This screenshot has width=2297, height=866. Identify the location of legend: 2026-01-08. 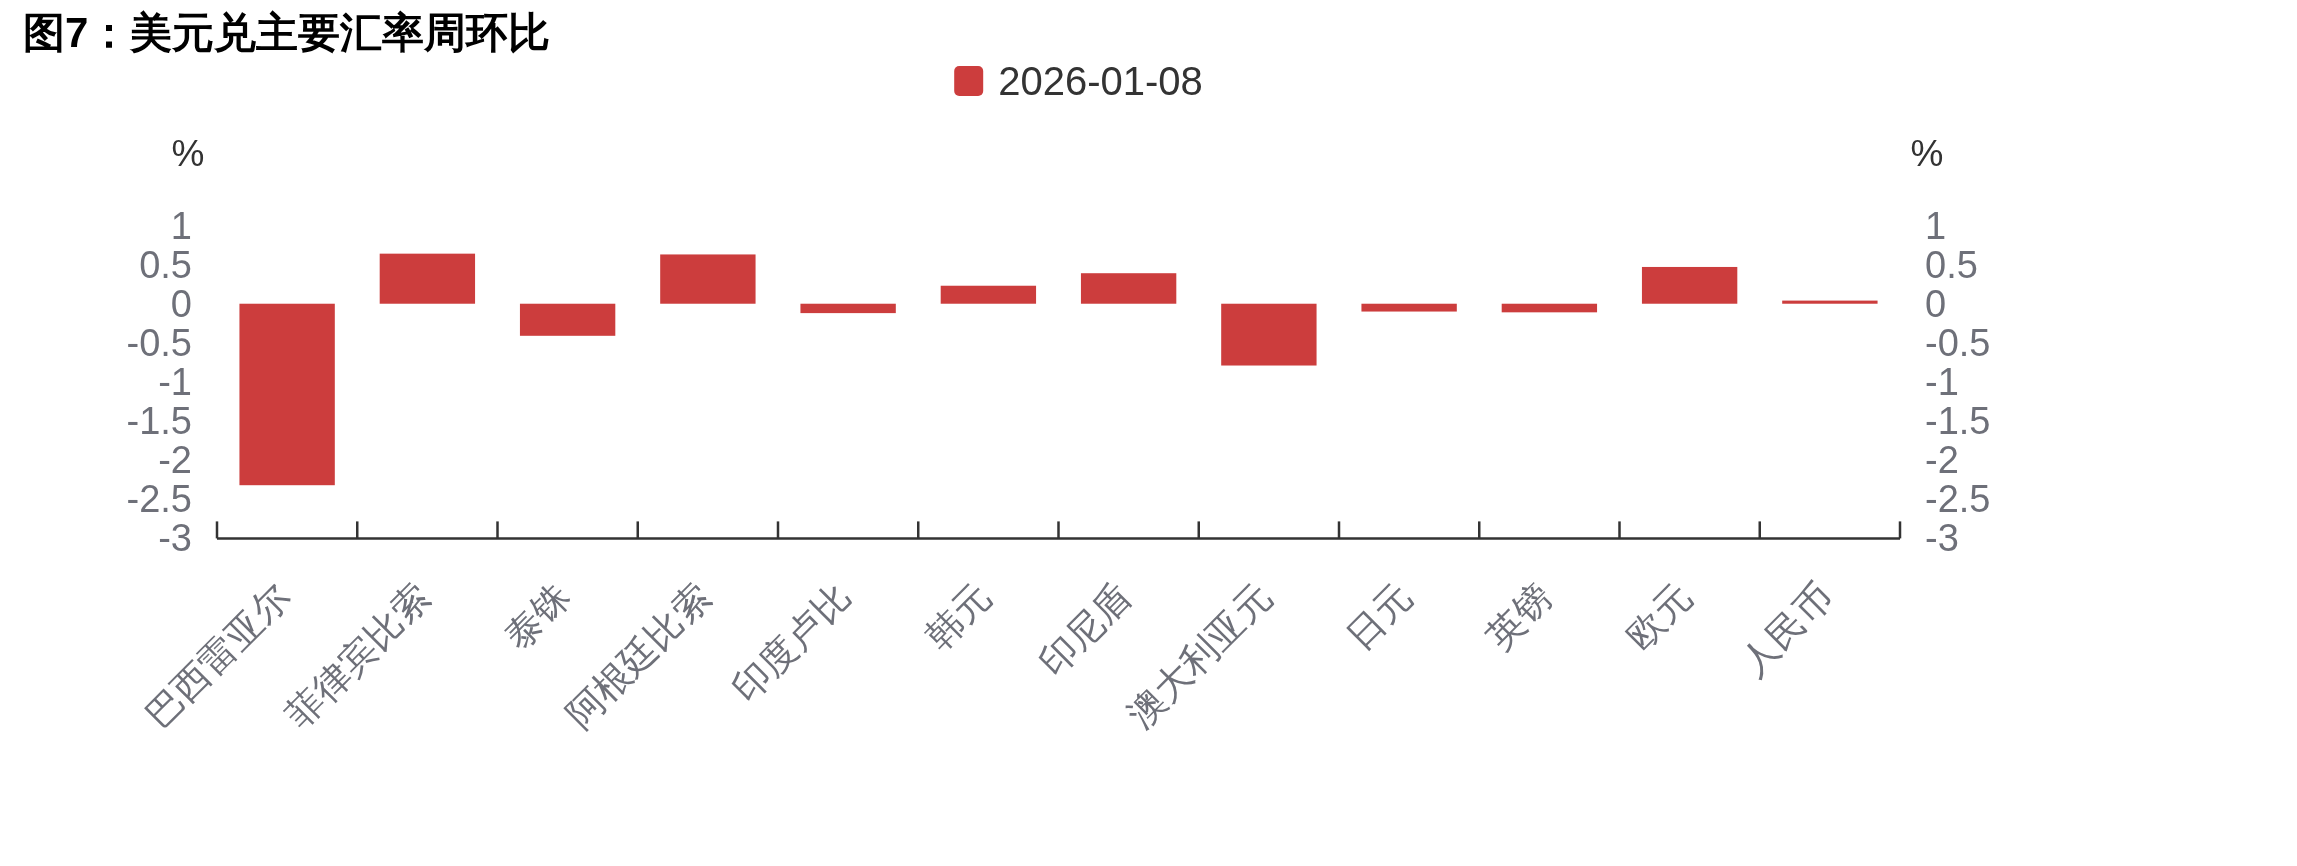
(1078, 81).